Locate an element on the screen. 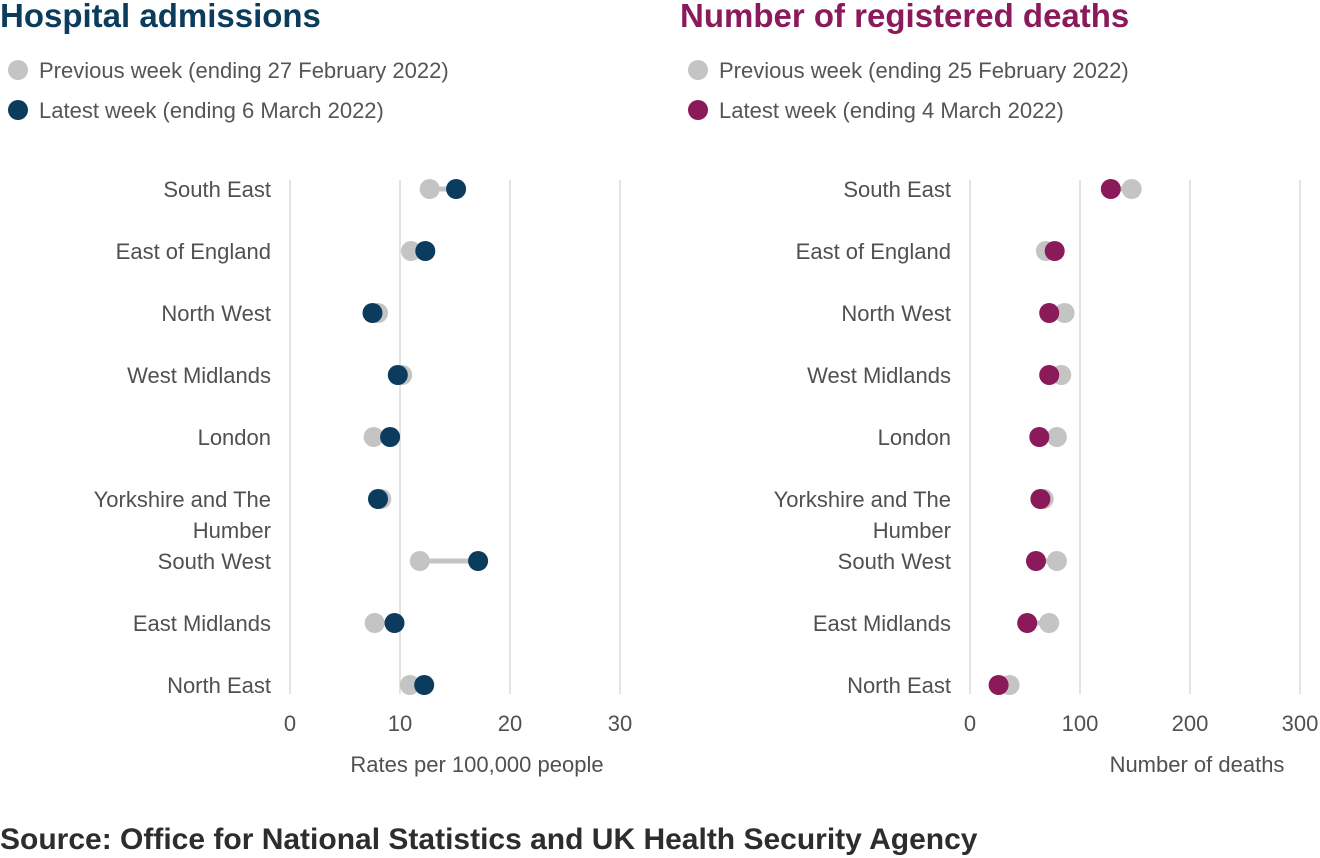 The width and height of the screenshot is (1320, 858). chart1-point-latest-east-midlands is located at coordinates (394, 623).